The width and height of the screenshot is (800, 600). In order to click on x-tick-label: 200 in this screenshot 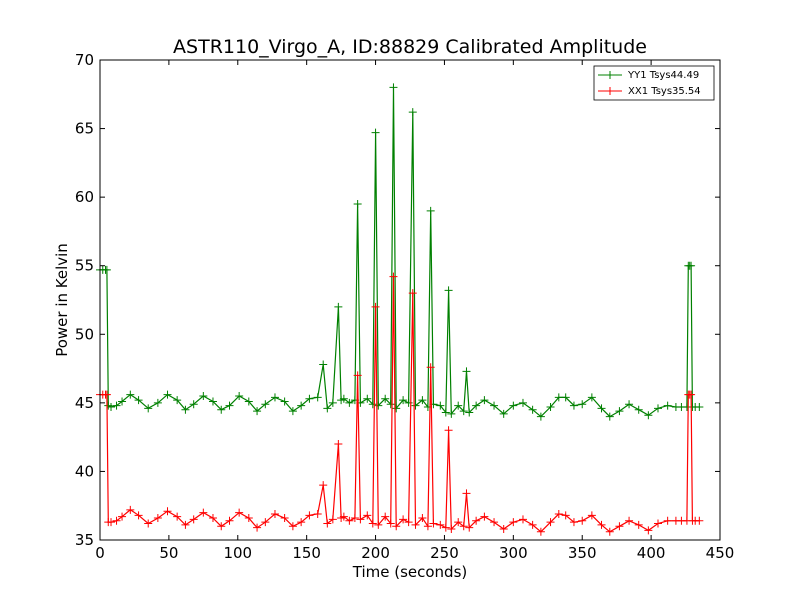, I will do `click(375, 553)`.